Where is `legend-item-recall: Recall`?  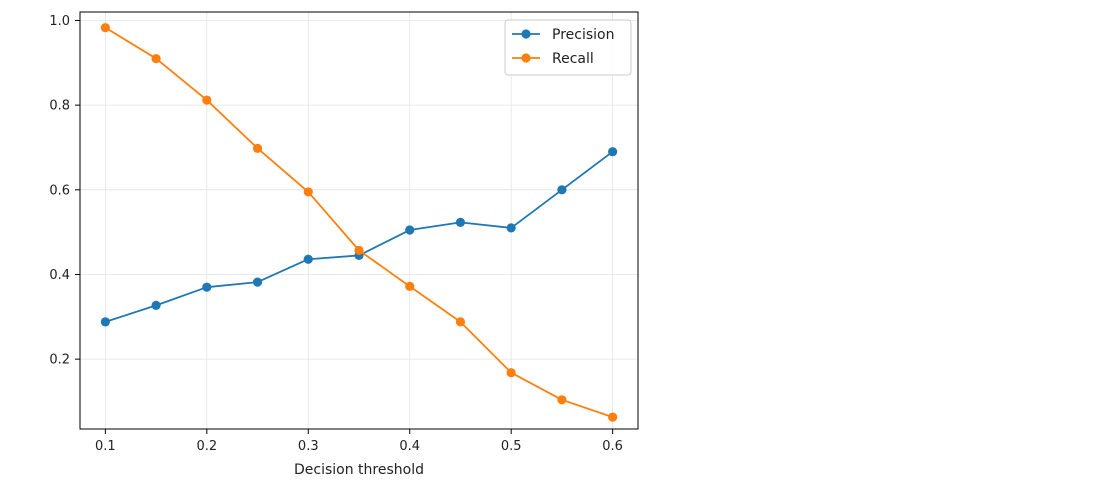
legend-item-recall: Recall is located at coordinates (553, 59).